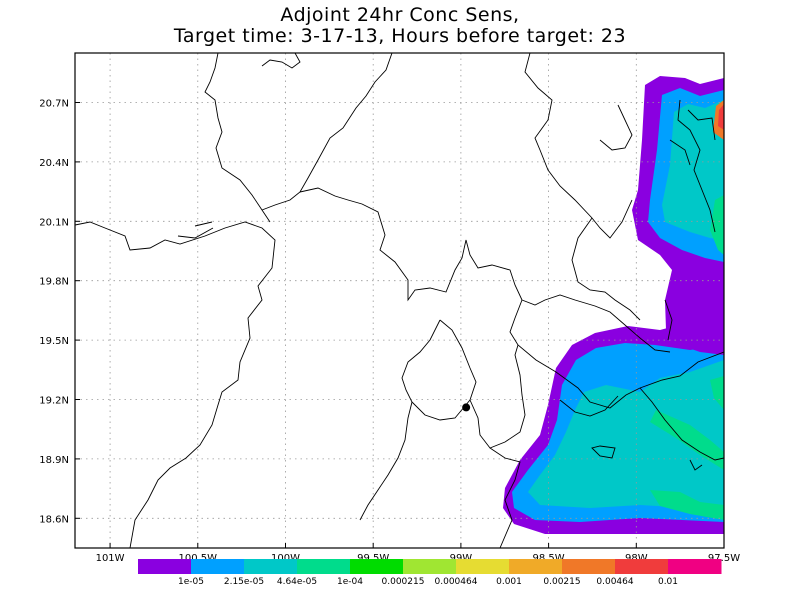 The image size is (800, 600). I want to click on colorbar-label: 1e-05, so click(191, 582).